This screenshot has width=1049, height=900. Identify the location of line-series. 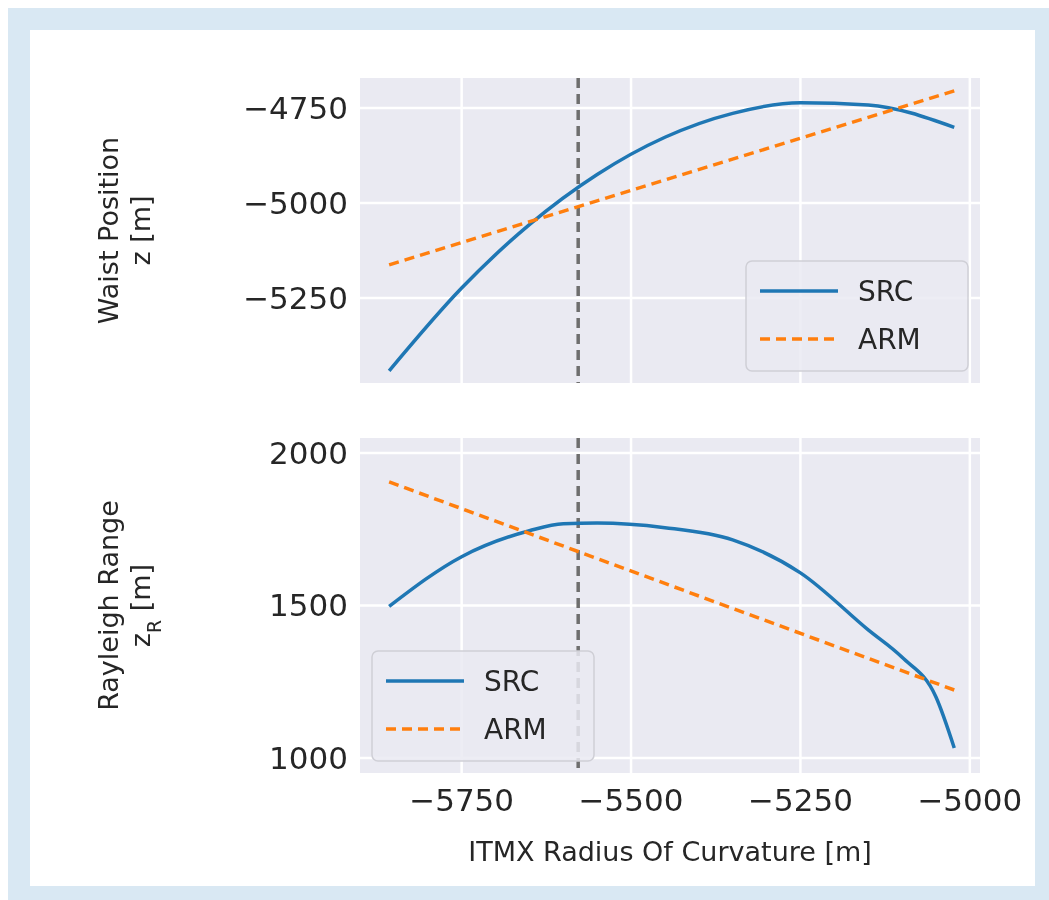
(671, 635).